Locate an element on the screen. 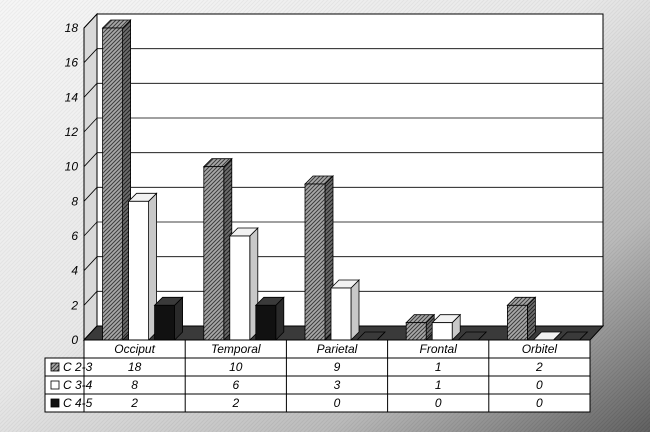 The width and height of the screenshot is (650, 437). y-tick-label: 12 is located at coordinates (72, 132).